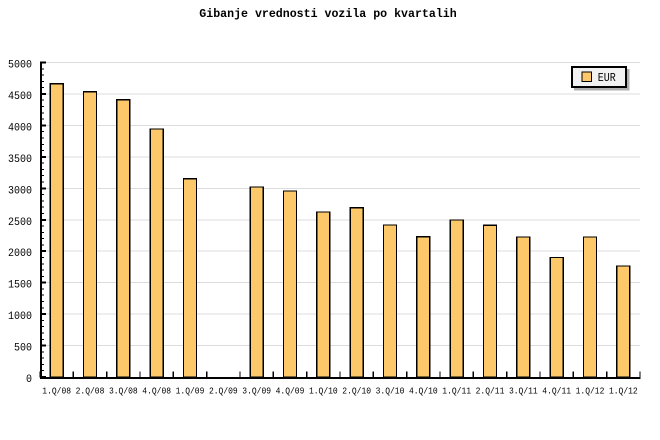 The width and height of the screenshot is (660, 440). I want to click on svg-text: 1.Q/08, so click(56, 391).